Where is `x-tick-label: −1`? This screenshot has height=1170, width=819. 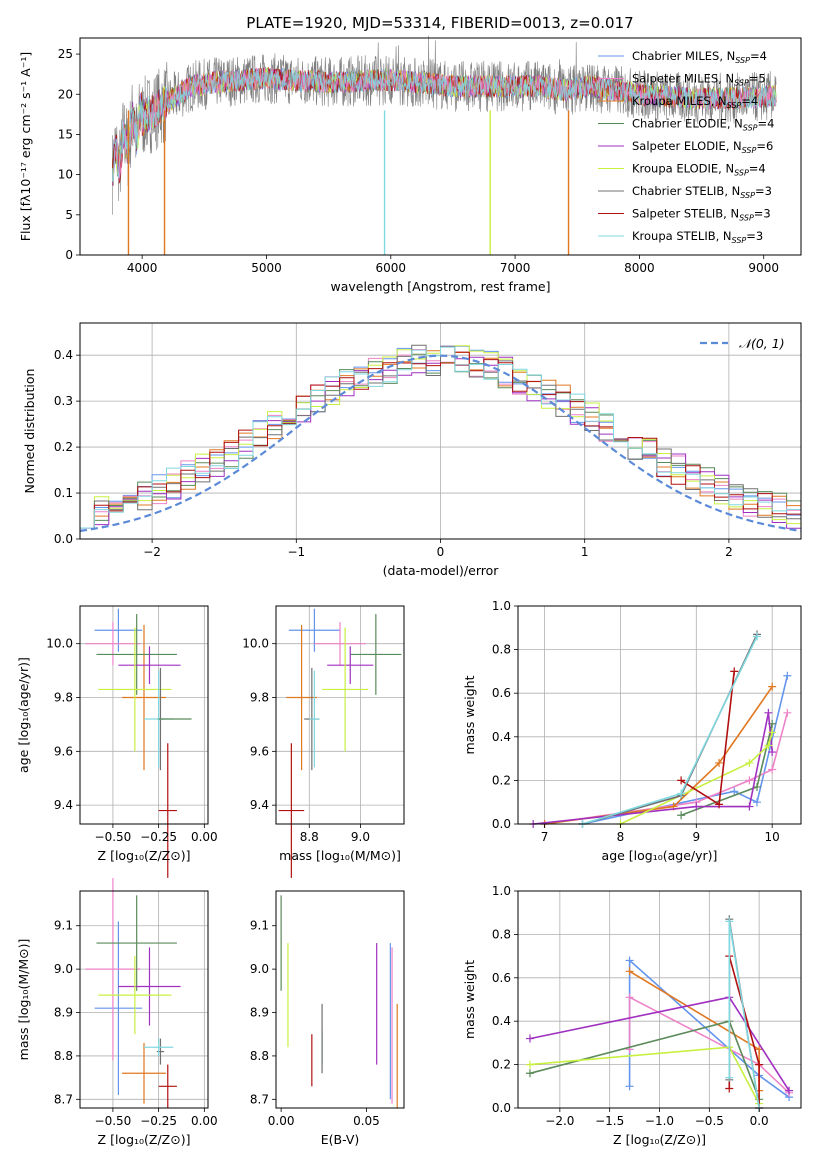 x-tick-label: −1 is located at coordinates (296, 552).